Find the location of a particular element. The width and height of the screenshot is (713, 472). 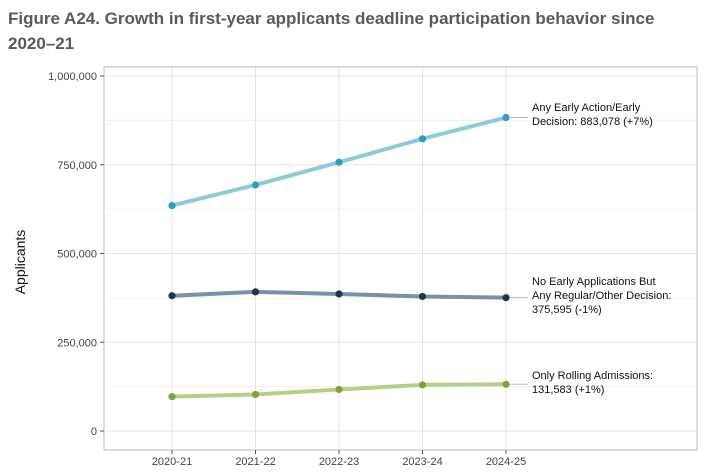

y-tick-label: 750,000 is located at coordinates (77, 166).